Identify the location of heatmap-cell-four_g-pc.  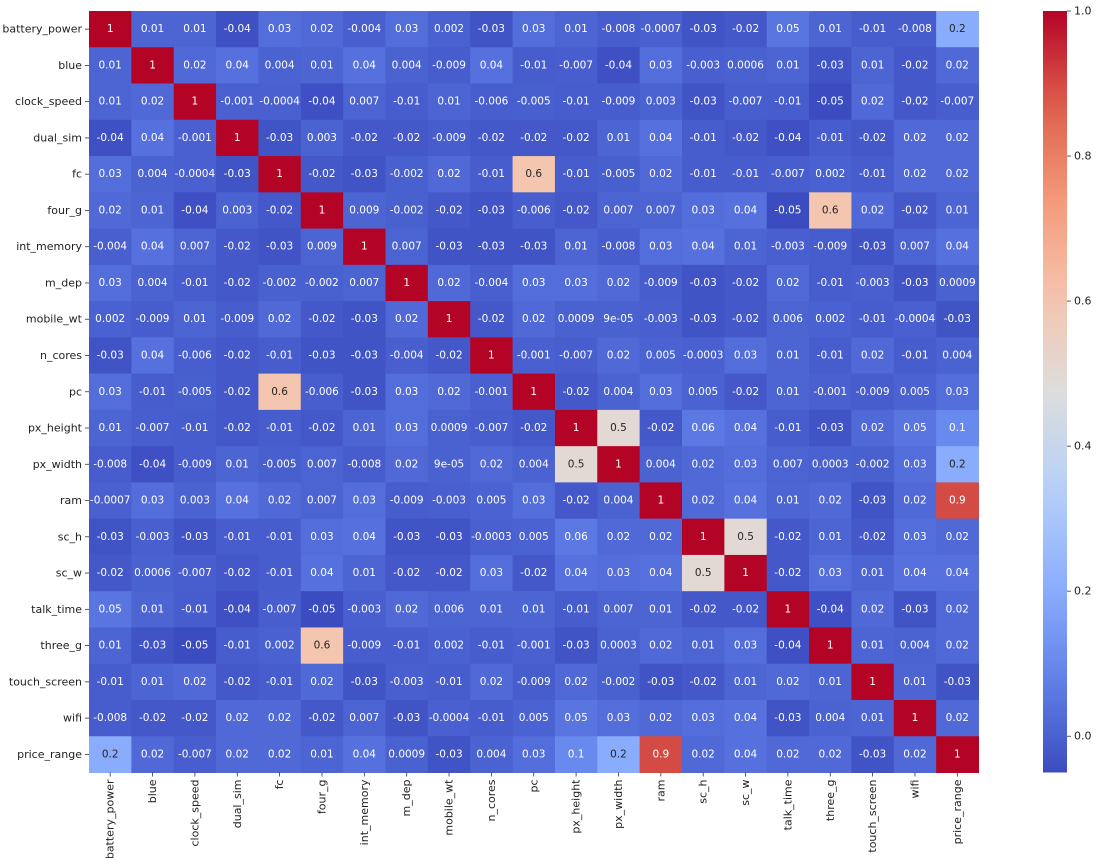
(534, 211).